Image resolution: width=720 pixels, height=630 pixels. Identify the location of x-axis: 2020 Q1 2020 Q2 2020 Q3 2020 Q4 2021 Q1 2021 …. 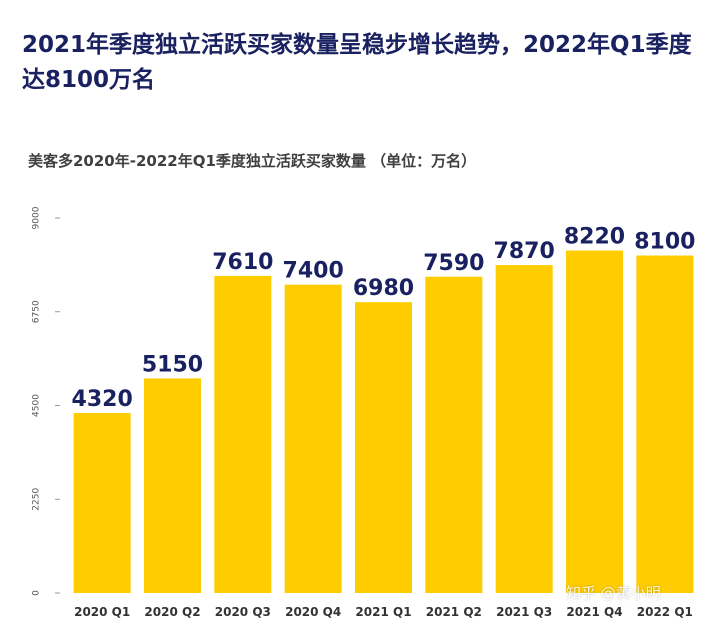
(383, 612).